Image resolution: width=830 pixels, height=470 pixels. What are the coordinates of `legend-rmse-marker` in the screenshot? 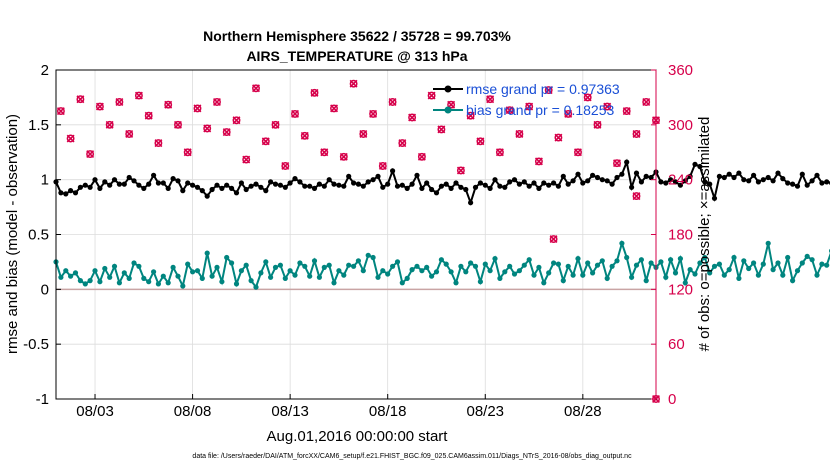 It's located at (448, 89).